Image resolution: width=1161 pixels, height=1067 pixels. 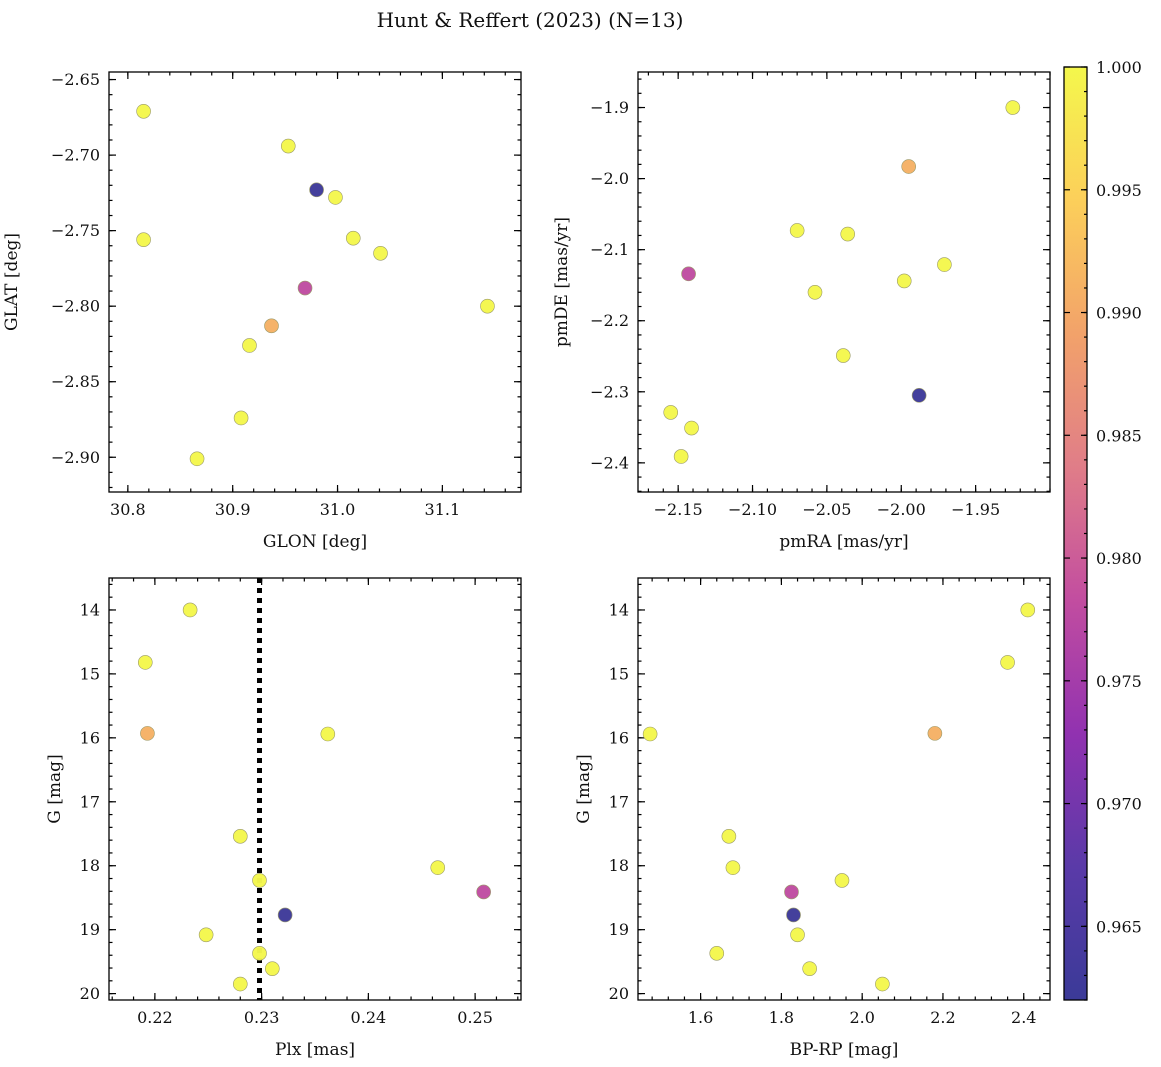 What do you see at coordinates (75, 306) in the screenshot?
I see `y-tick-label: −2.80` at bounding box center [75, 306].